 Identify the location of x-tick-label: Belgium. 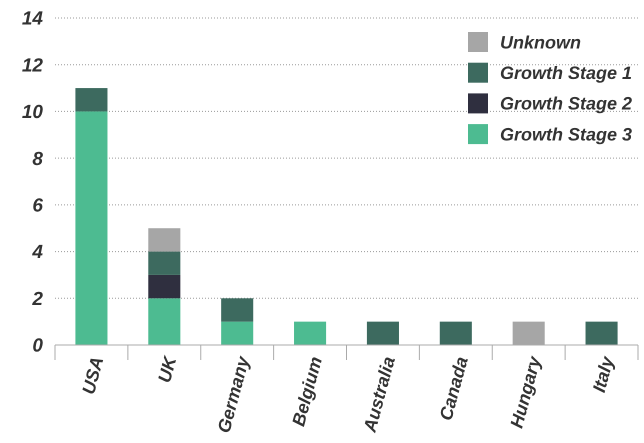
(307, 391).